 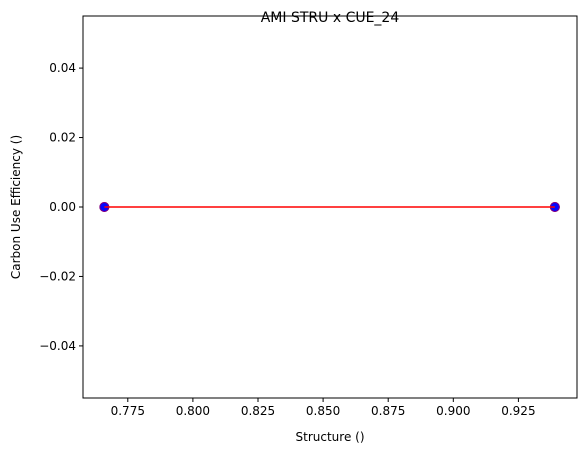 What do you see at coordinates (57, 346) in the screenshot?
I see `y-tick-label: −0.04` at bounding box center [57, 346].